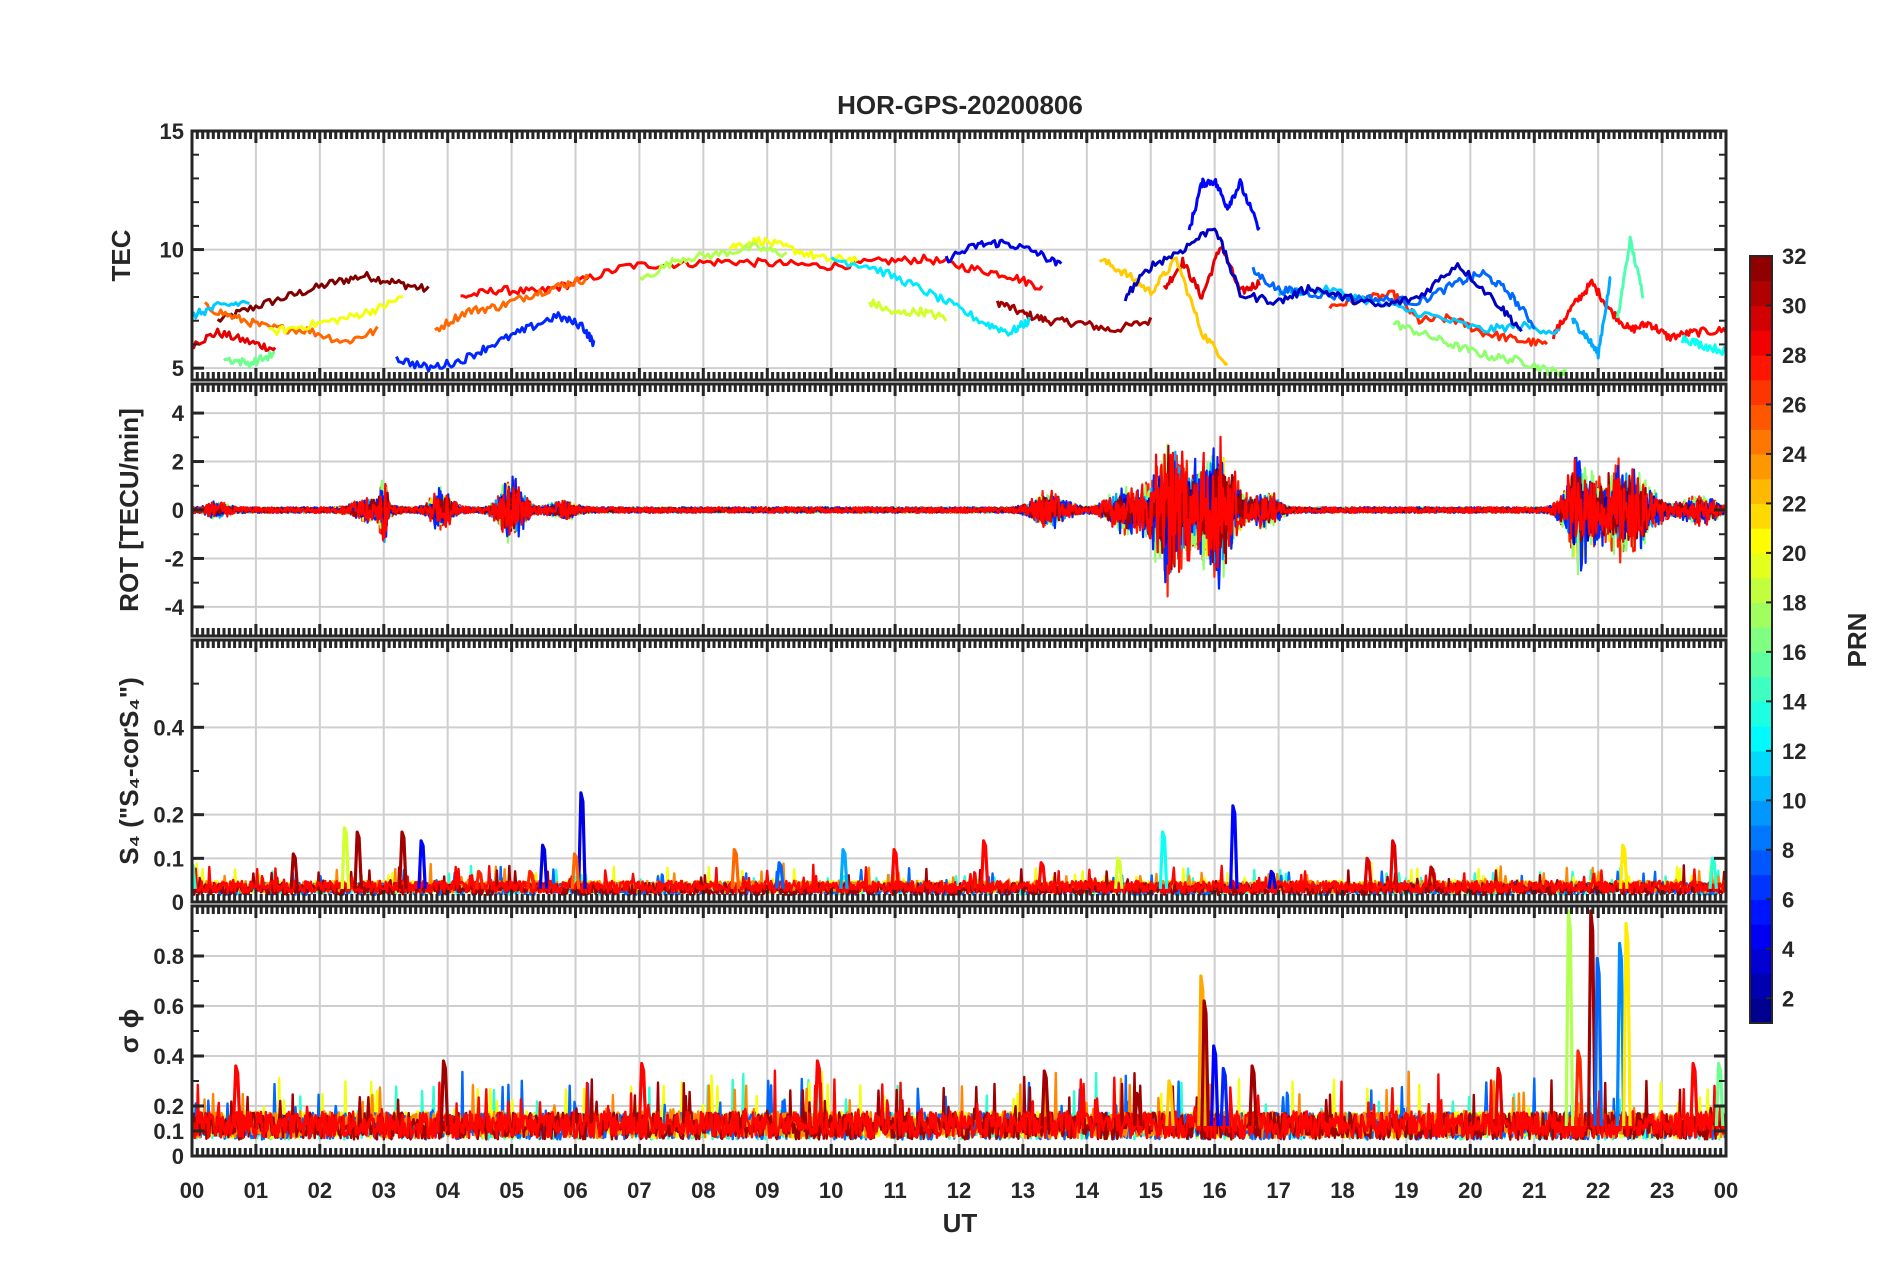 The image size is (1902, 1272). What do you see at coordinates (1662, 1190) in the screenshot?
I see `x-tick-label: 23` at bounding box center [1662, 1190].